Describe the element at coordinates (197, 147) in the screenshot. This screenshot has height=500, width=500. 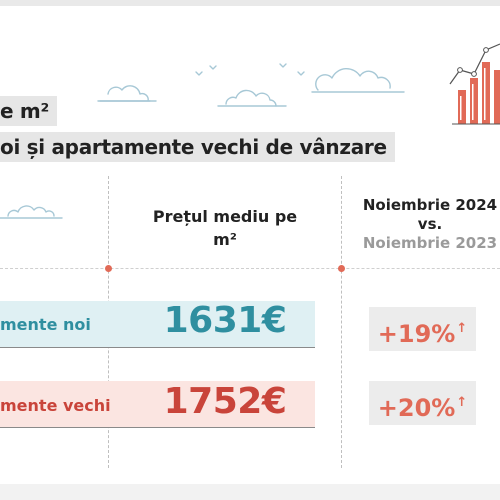
I see `title-line-2: oi și apartamente vechi de vânzare` at that location.